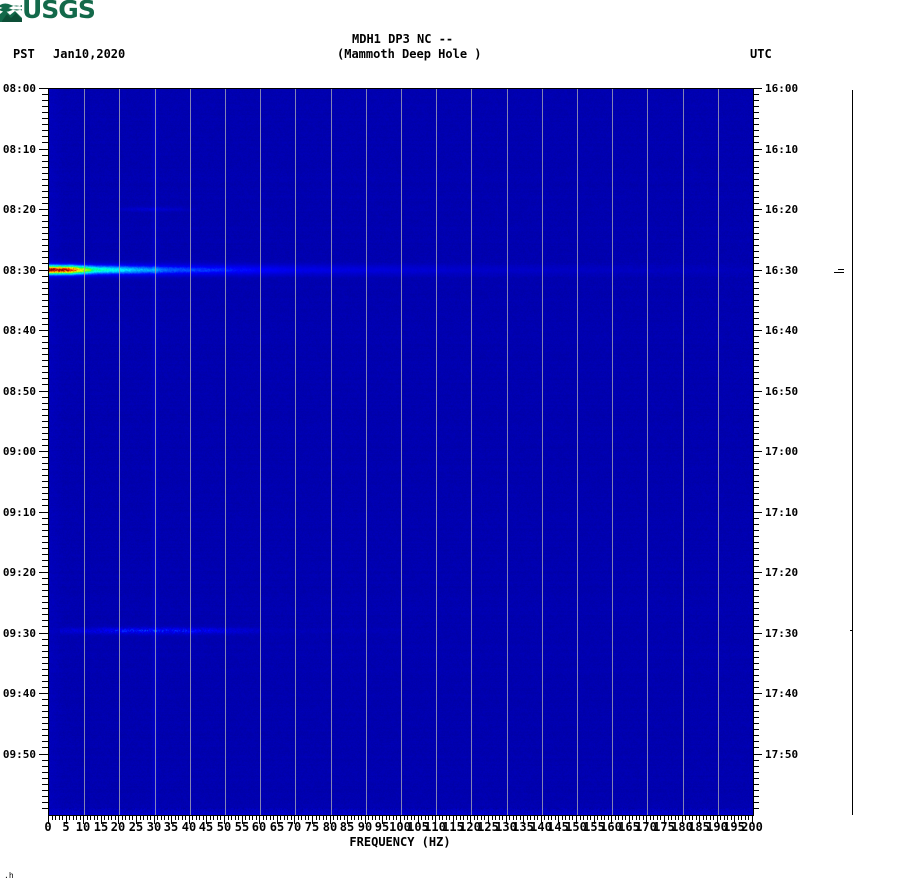 The height and width of the screenshot is (893, 902). I want to click on freq-tick-label: 85, so click(347, 827).